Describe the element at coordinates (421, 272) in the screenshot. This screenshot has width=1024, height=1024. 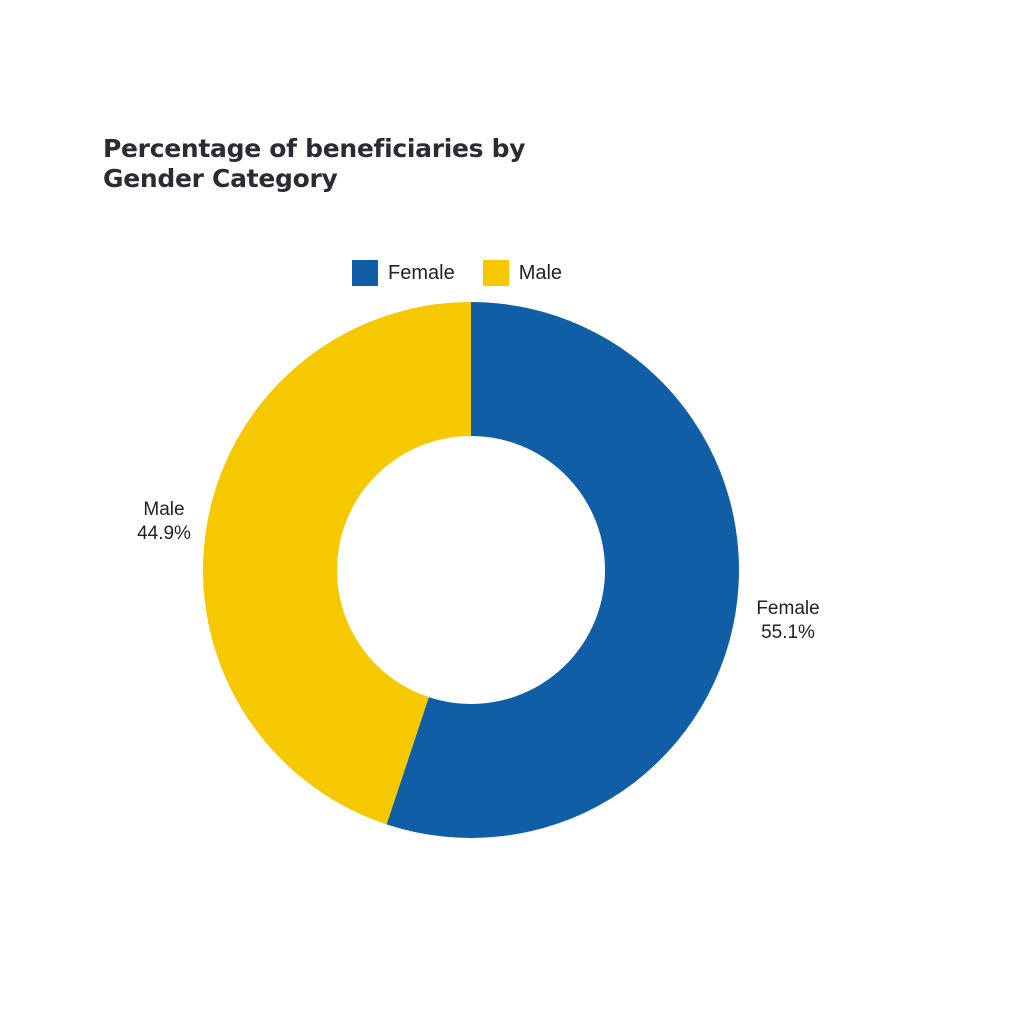
I see `legend-label-female: Female` at that location.